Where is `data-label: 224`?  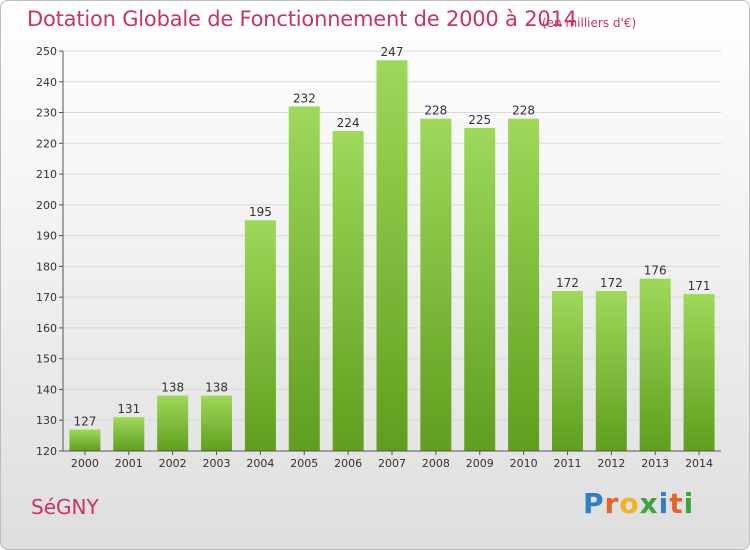
data-label: 224 is located at coordinates (348, 123).